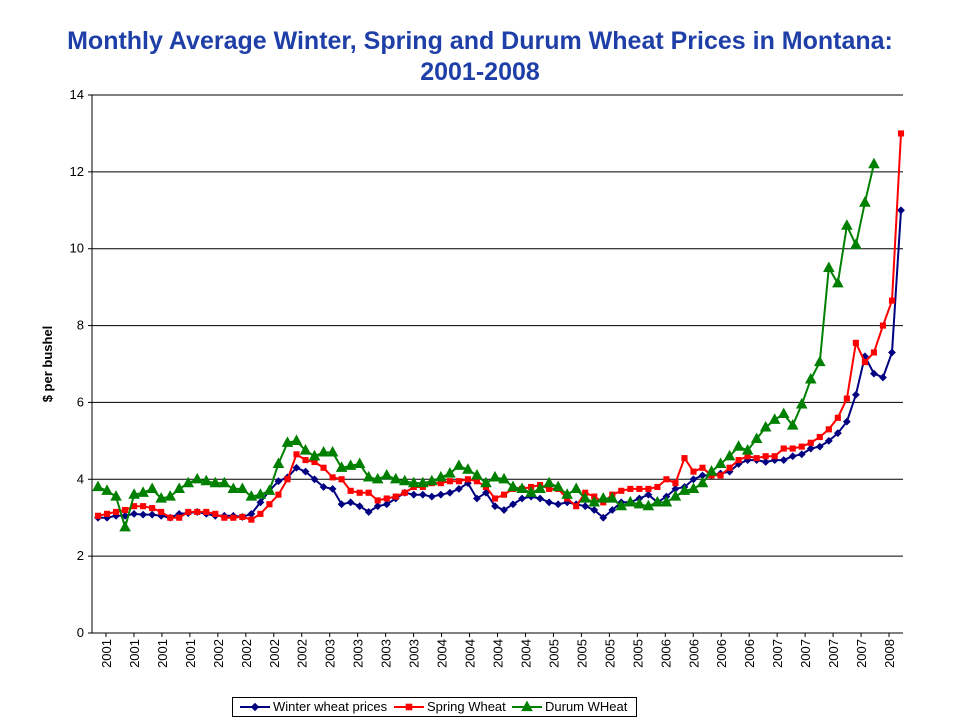 The image size is (960, 720). Describe the element at coordinates (47, 364) in the screenshot. I see `y-axis-title: $ per bushel` at that location.